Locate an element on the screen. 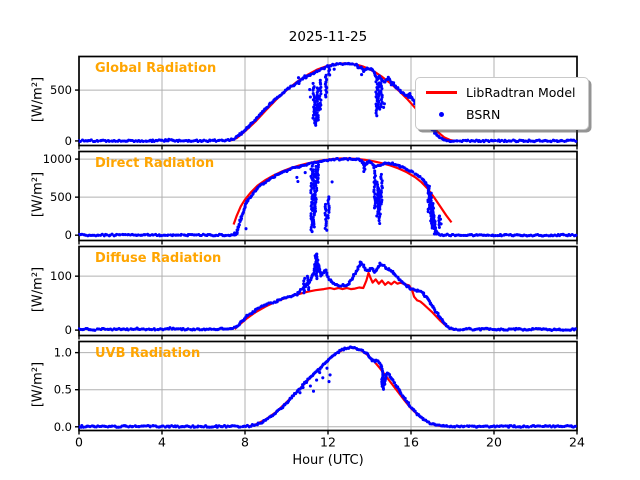 This screenshot has width=640, height=480. y-tick-label: 500 is located at coordinates (61, 90).